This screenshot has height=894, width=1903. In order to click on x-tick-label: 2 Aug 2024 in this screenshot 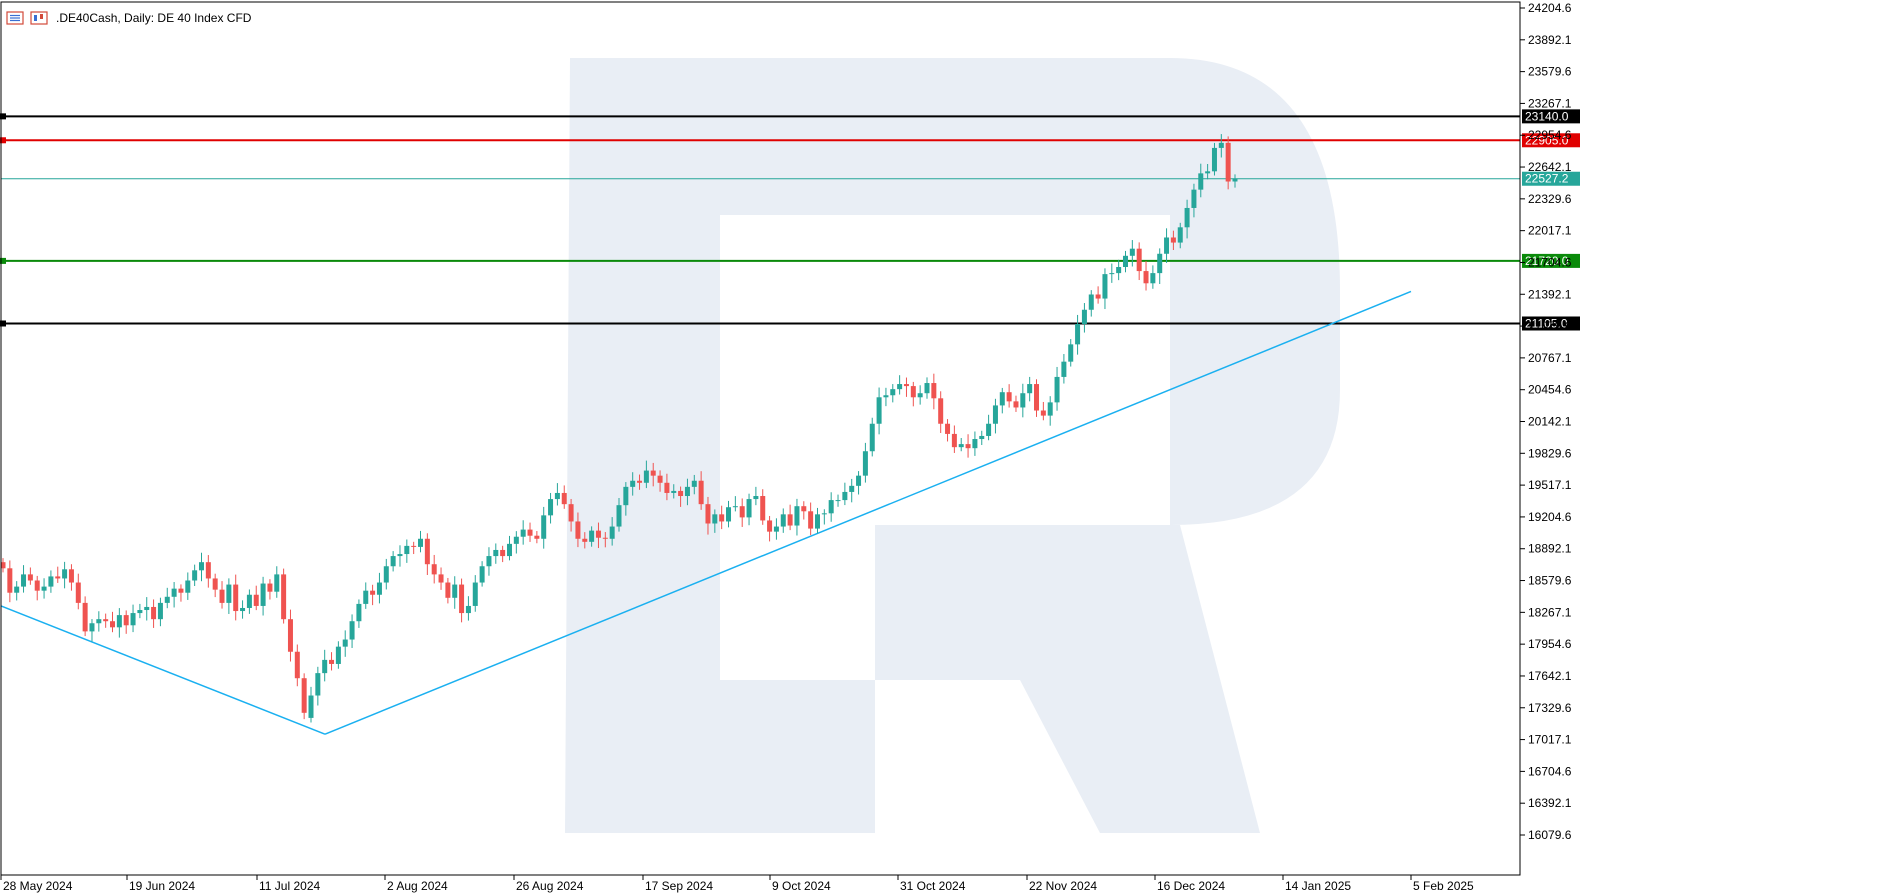, I will do `click(417, 886)`.